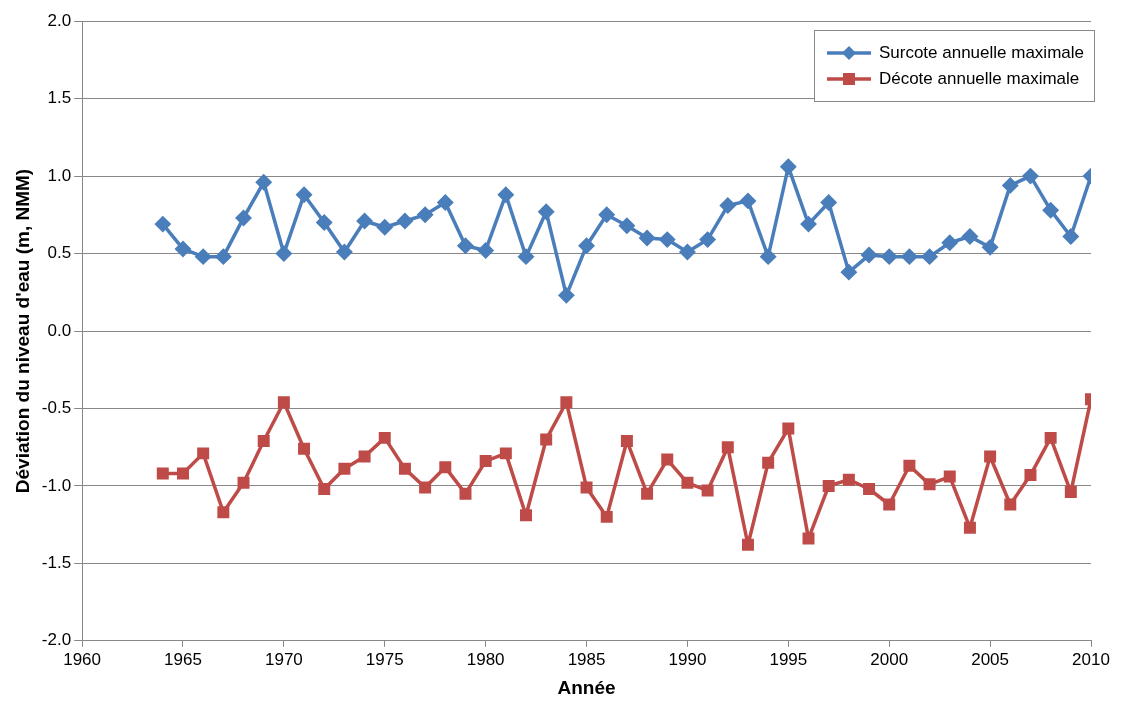 The image size is (1133, 712). I want to click on y-tick-label: -0.5, so click(56, 408).